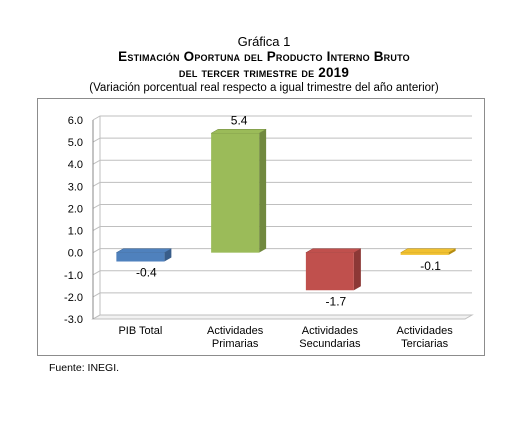 This screenshot has width=528, height=422. What do you see at coordinates (75, 209) in the screenshot?
I see `y-tick-label: 2.0` at bounding box center [75, 209].